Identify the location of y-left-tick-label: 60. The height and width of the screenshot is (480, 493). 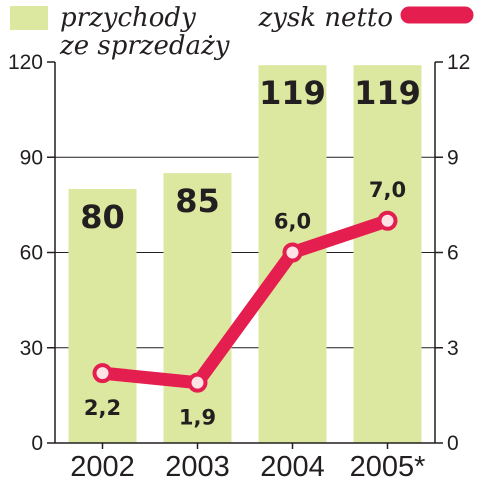
(31, 253).